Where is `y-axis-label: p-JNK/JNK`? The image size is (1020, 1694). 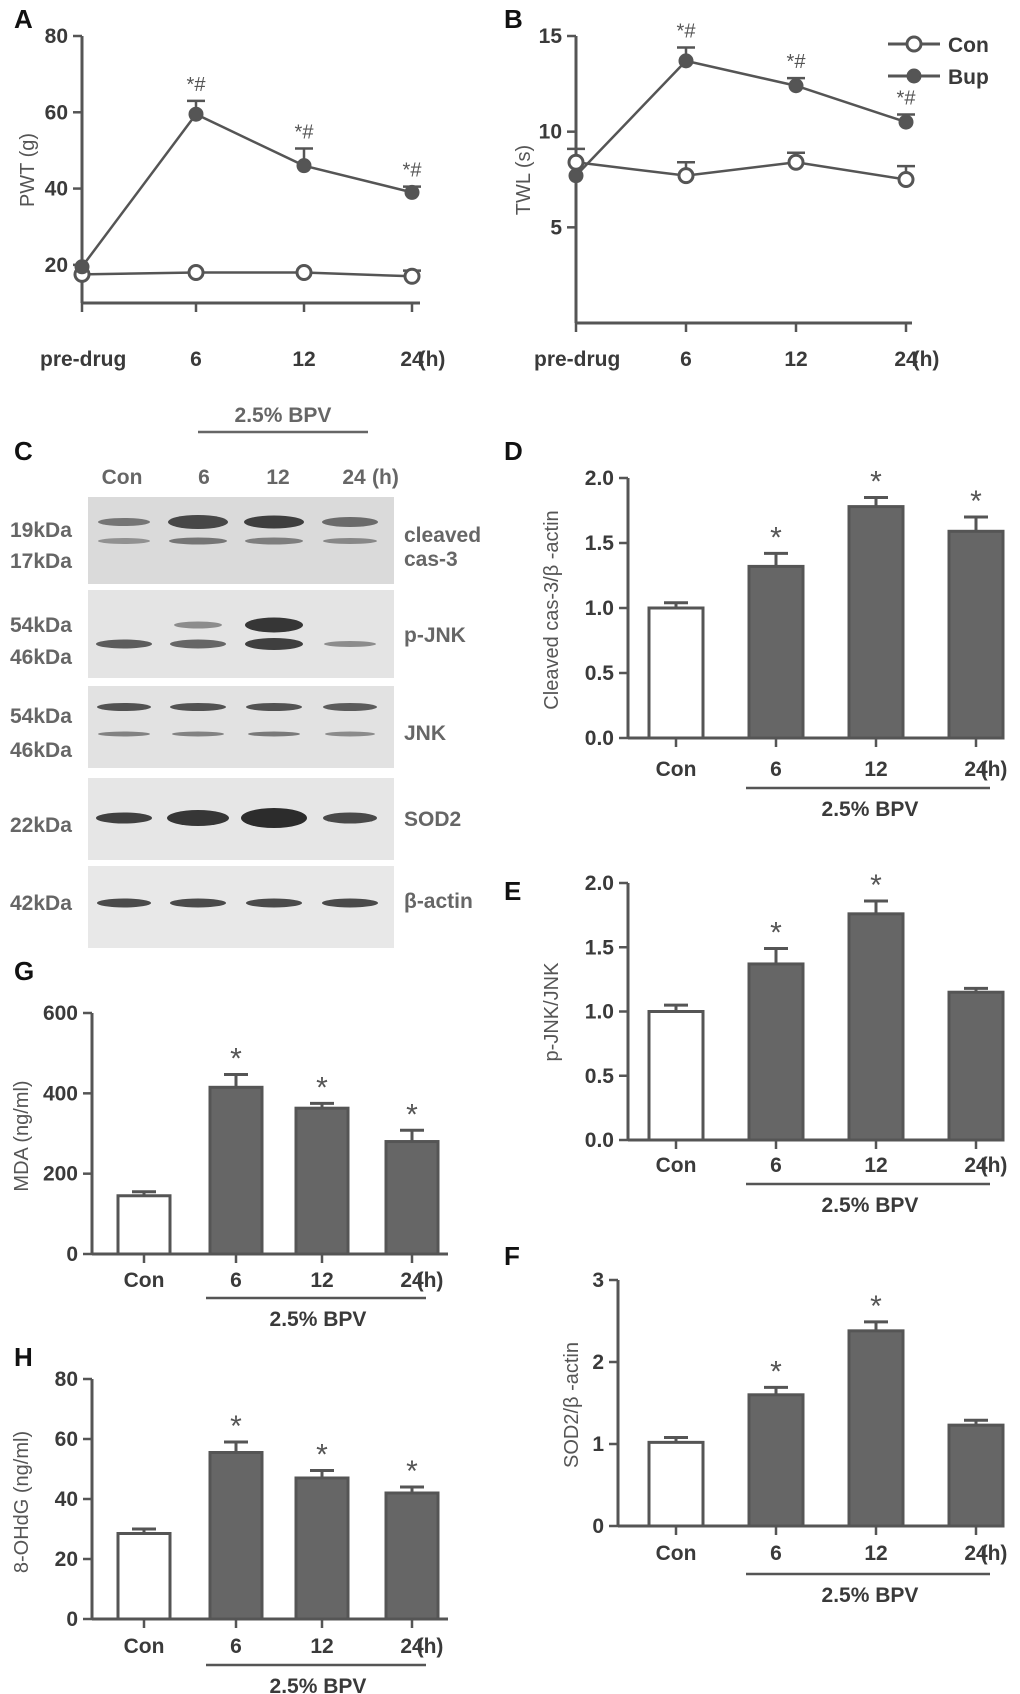
y-axis-label: p-JNK/JNK is located at coordinates (552, 1012).